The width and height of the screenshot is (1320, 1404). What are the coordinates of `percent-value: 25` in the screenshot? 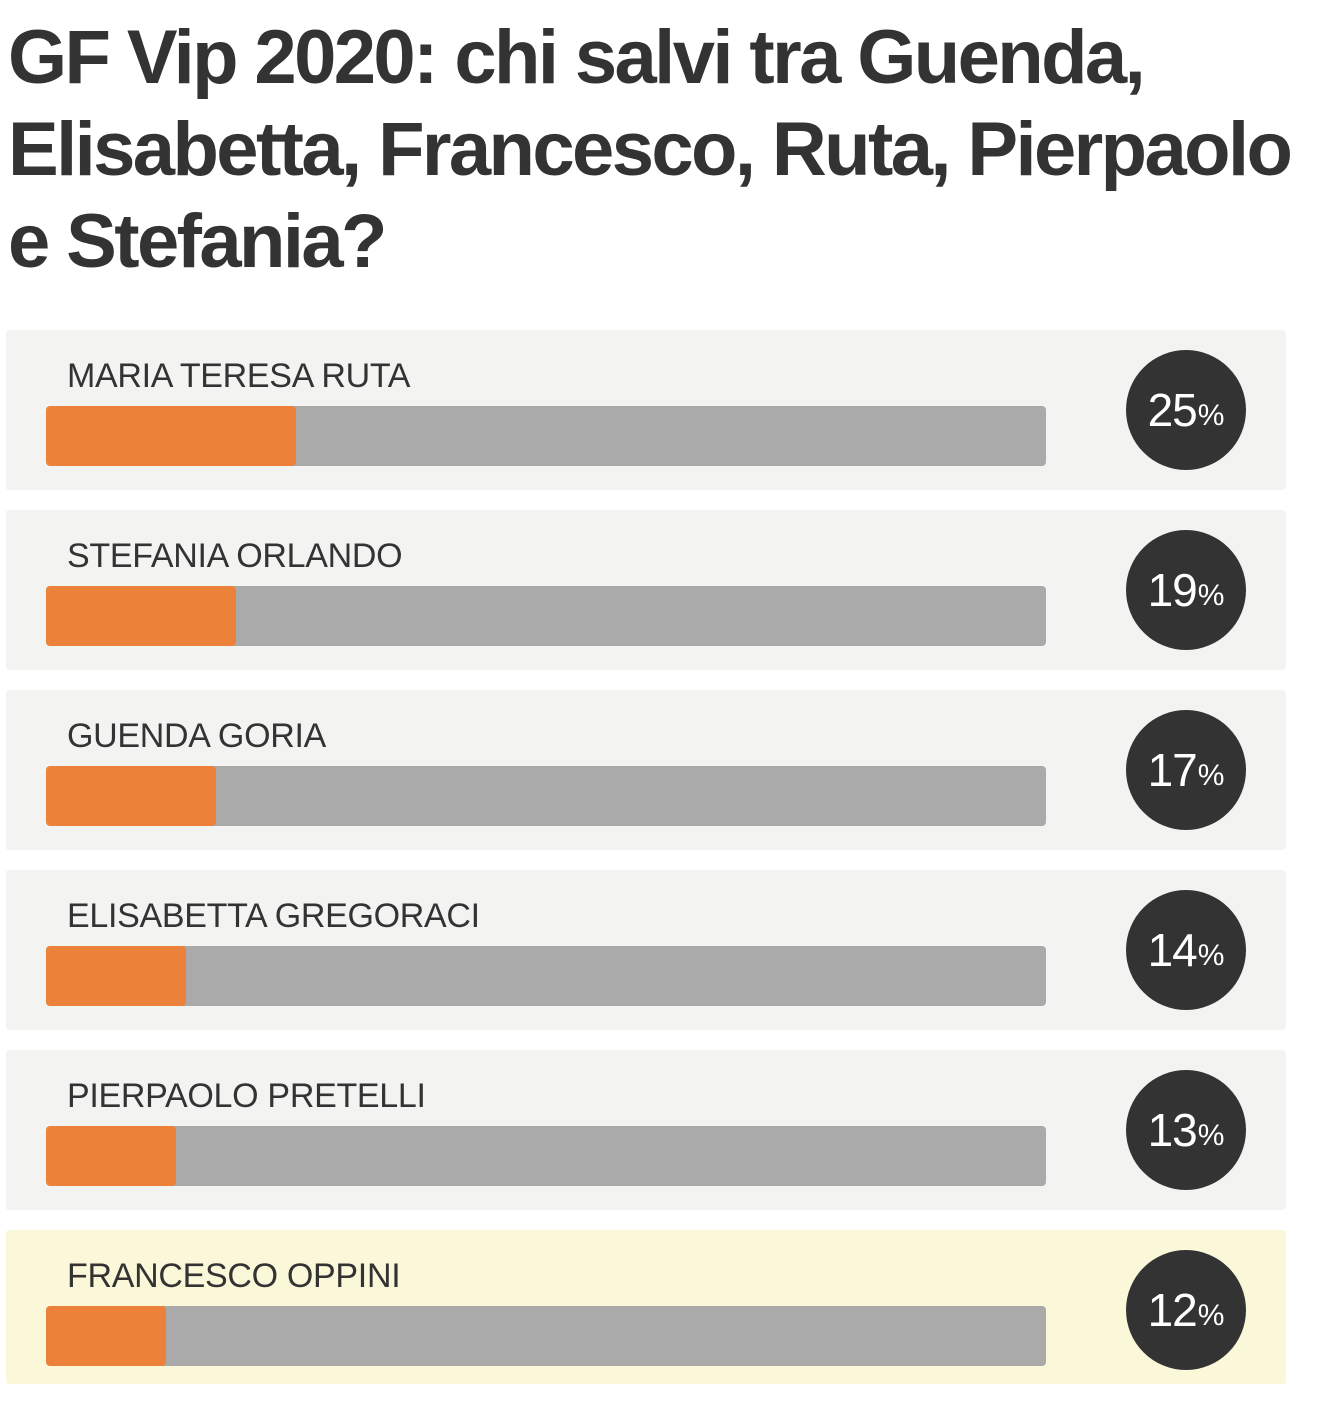 It's located at (1172, 410).